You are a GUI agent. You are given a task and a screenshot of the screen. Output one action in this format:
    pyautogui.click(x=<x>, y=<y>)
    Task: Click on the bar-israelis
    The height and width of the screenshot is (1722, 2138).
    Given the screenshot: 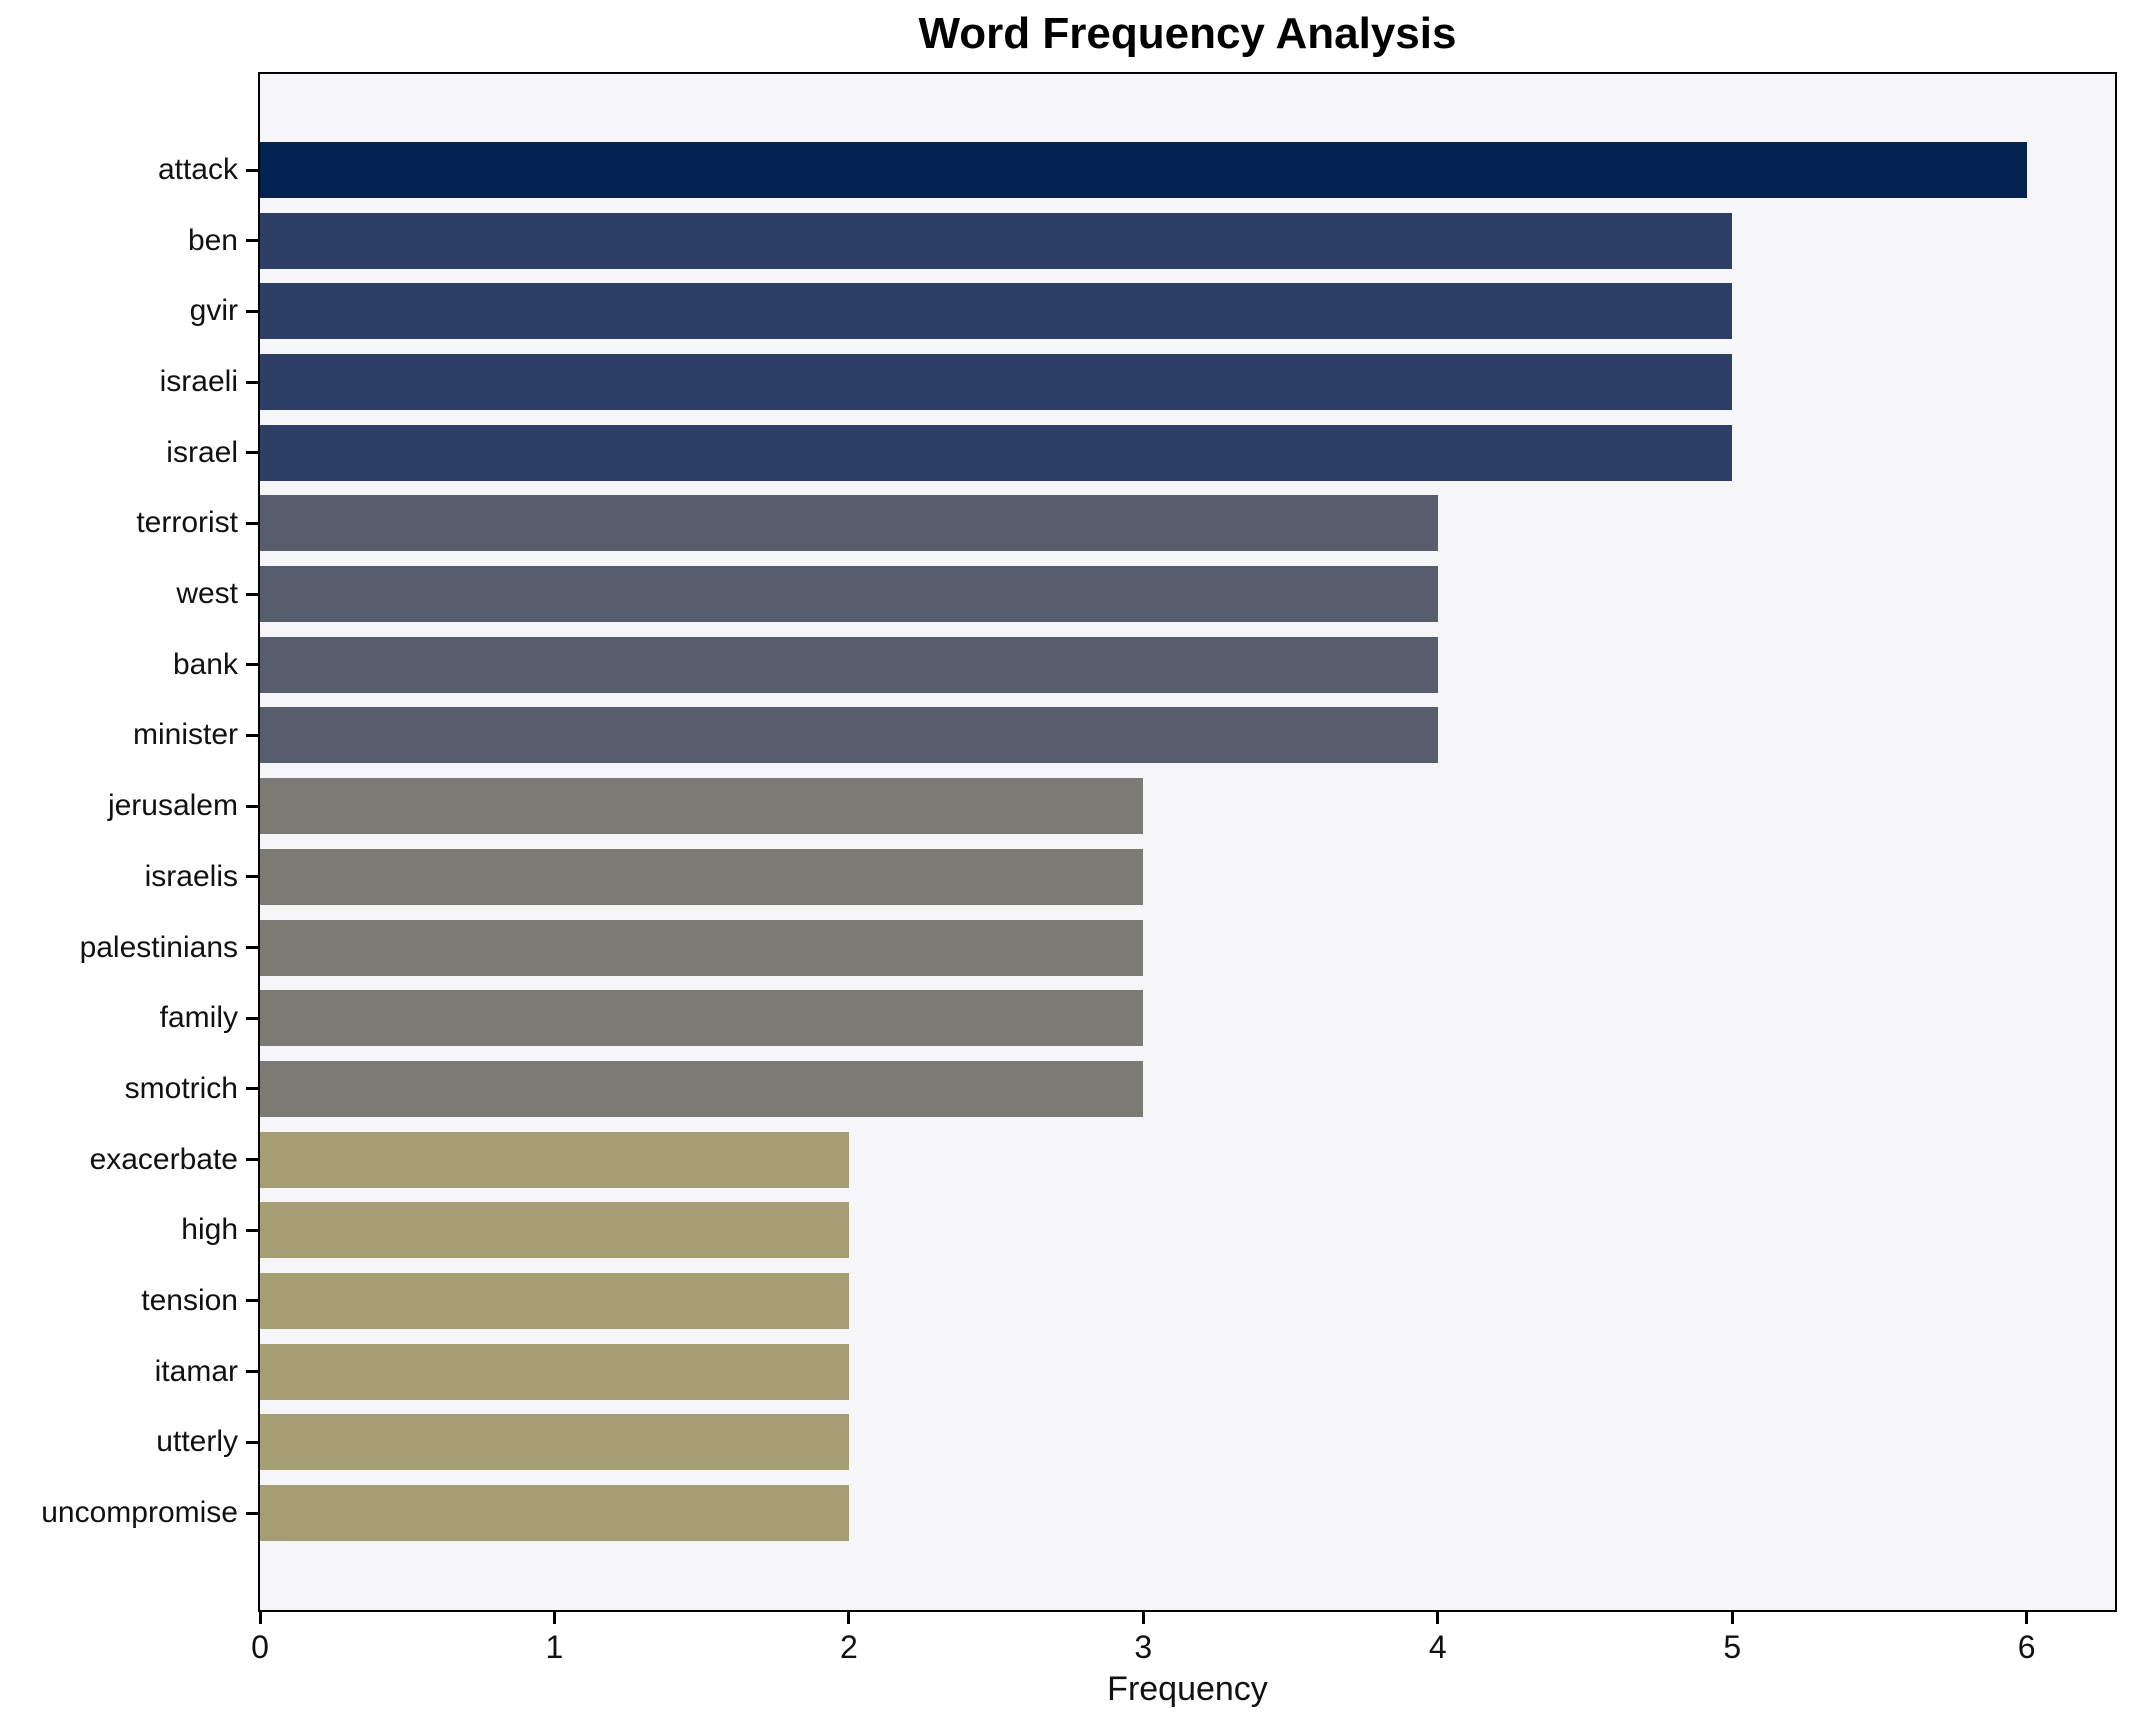 What is the action you would take?
    pyautogui.click(x=702, y=876)
    